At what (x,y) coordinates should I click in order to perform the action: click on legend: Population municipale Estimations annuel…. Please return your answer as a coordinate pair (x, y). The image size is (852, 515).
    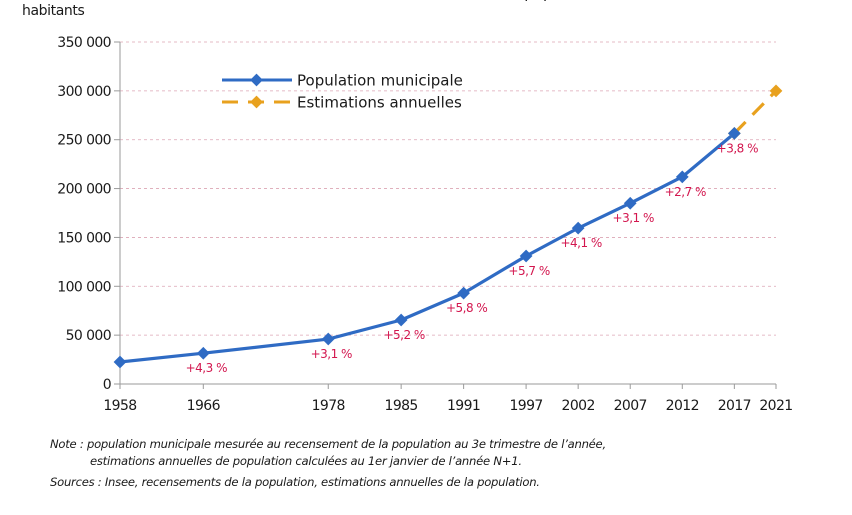
    Looking at the image, I should click on (342, 92).